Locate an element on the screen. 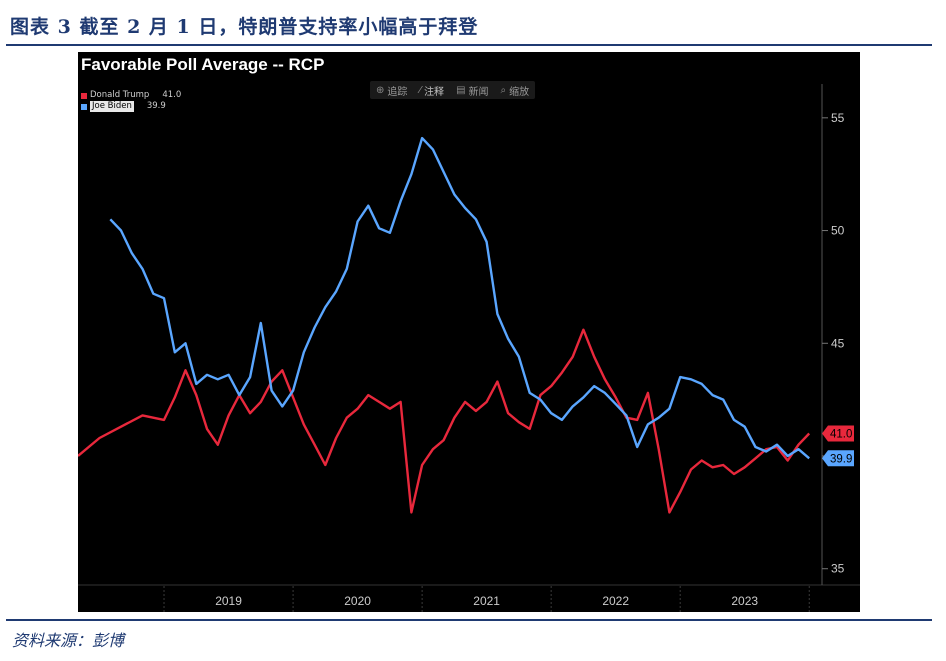 The height and width of the screenshot is (661, 946). legend-swatch-trump is located at coordinates (84, 95).